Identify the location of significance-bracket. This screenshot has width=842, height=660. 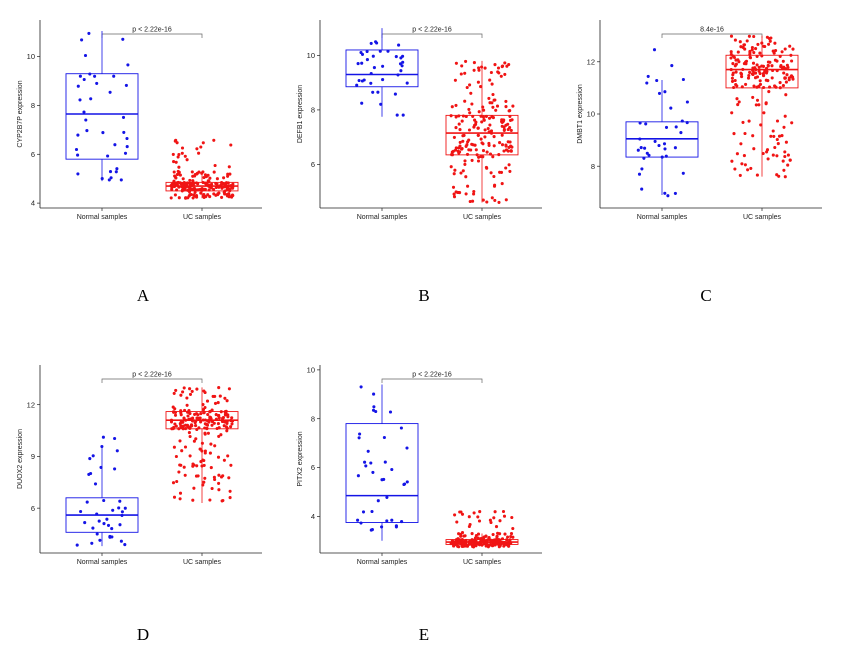
(152, 380).